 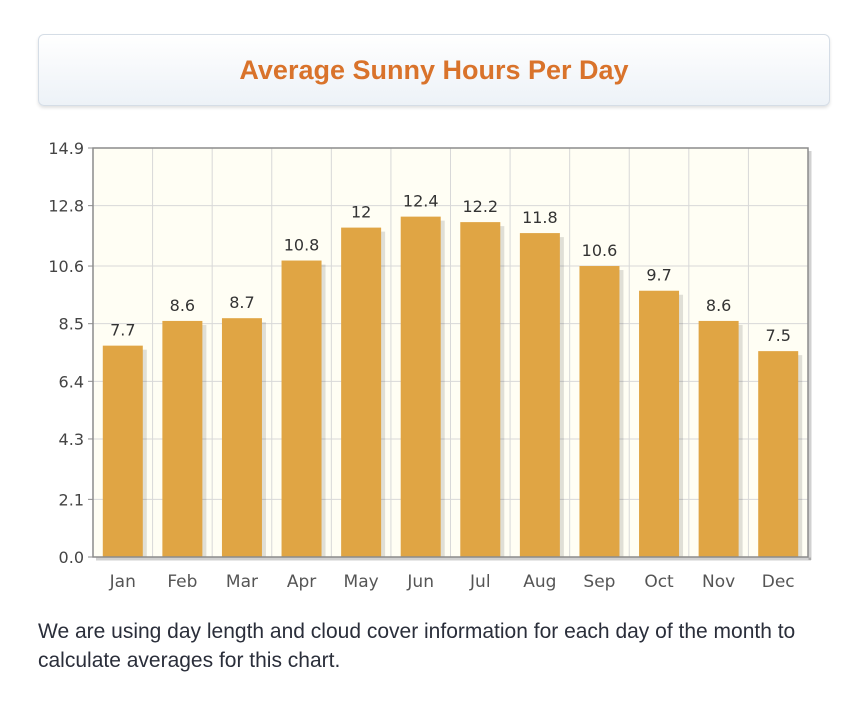 I want to click on x-tick-label: Apr, so click(x=301, y=582).